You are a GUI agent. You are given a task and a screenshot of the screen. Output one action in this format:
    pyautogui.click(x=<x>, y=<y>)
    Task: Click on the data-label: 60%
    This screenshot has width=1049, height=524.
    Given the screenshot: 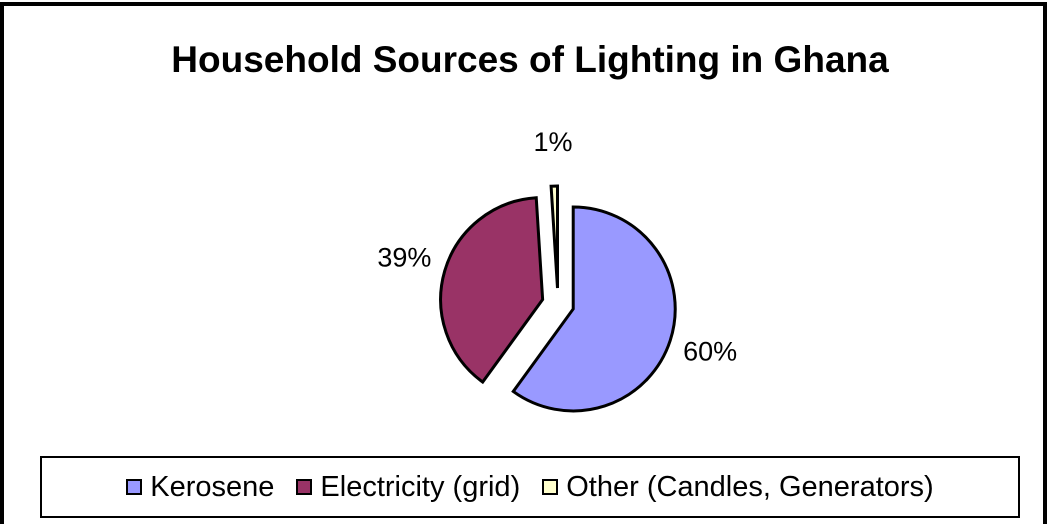 What is the action you would take?
    pyautogui.click(x=710, y=352)
    